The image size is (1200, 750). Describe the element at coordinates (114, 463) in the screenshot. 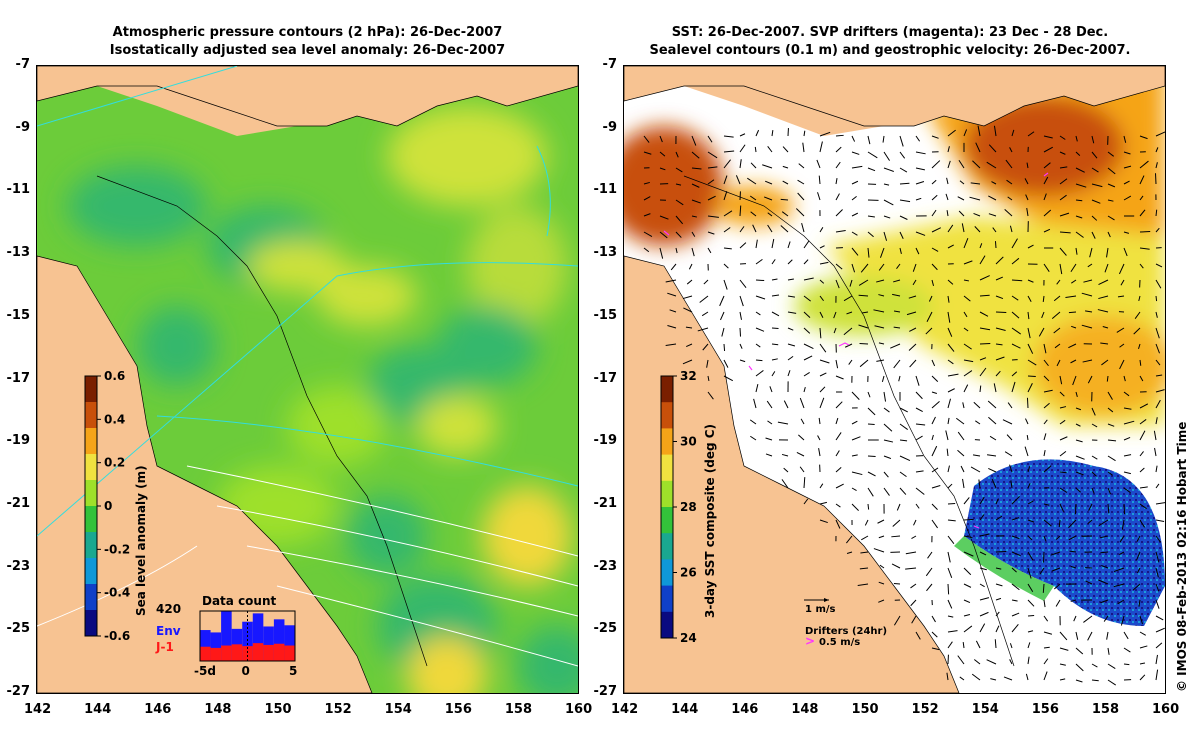

I see `colorbar-tick-label: 0.2` at that location.